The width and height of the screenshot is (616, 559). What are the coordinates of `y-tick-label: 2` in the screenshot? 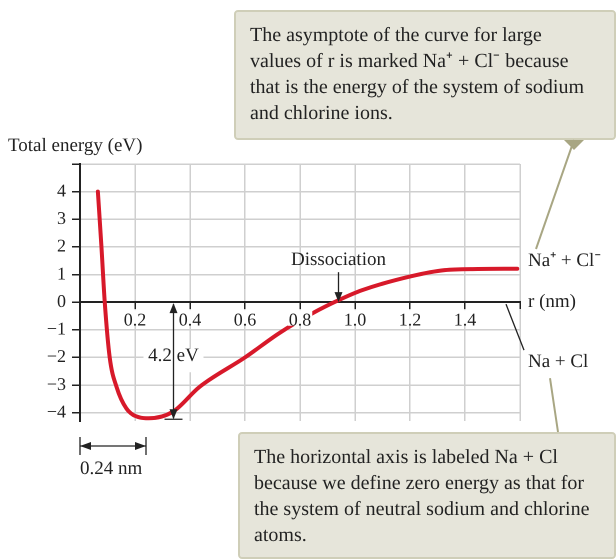 It's located at (61, 246).